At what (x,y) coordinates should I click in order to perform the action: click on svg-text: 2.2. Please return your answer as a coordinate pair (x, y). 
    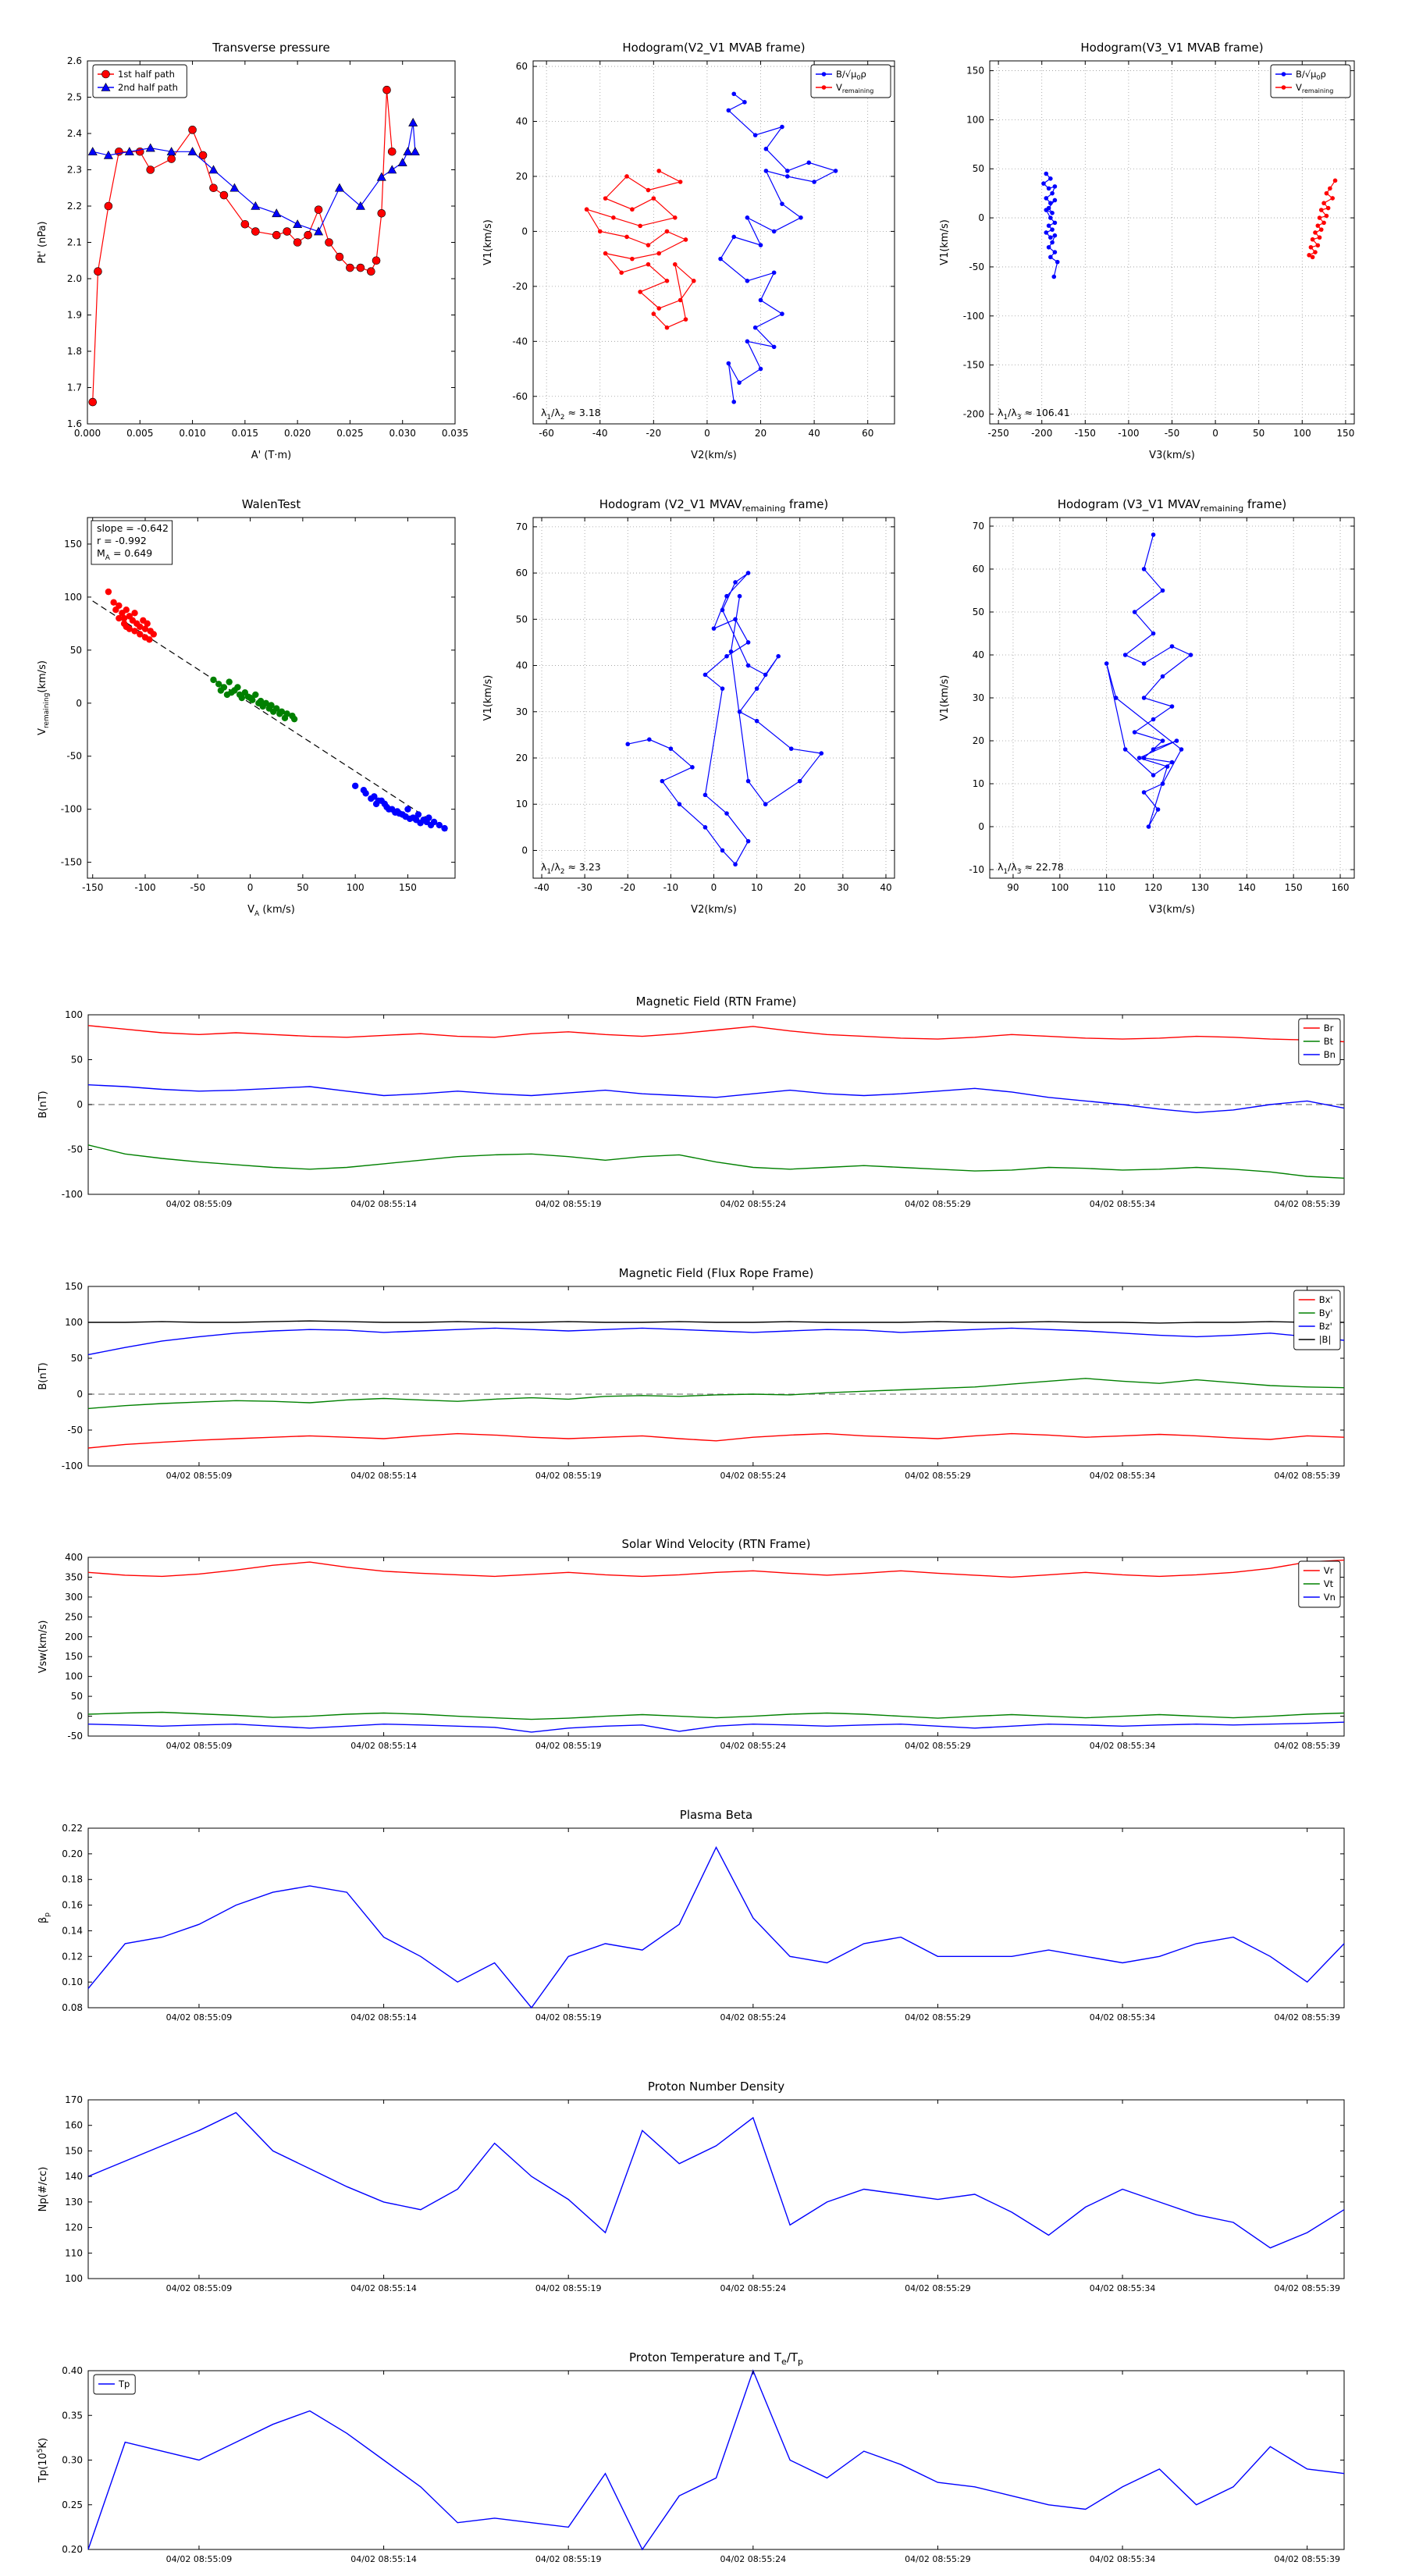
    Looking at the image, I should click on (74, 206).